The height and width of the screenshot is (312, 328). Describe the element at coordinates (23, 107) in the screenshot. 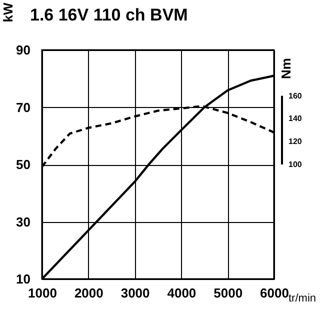

I see `y-tick-label: 70` at that location.